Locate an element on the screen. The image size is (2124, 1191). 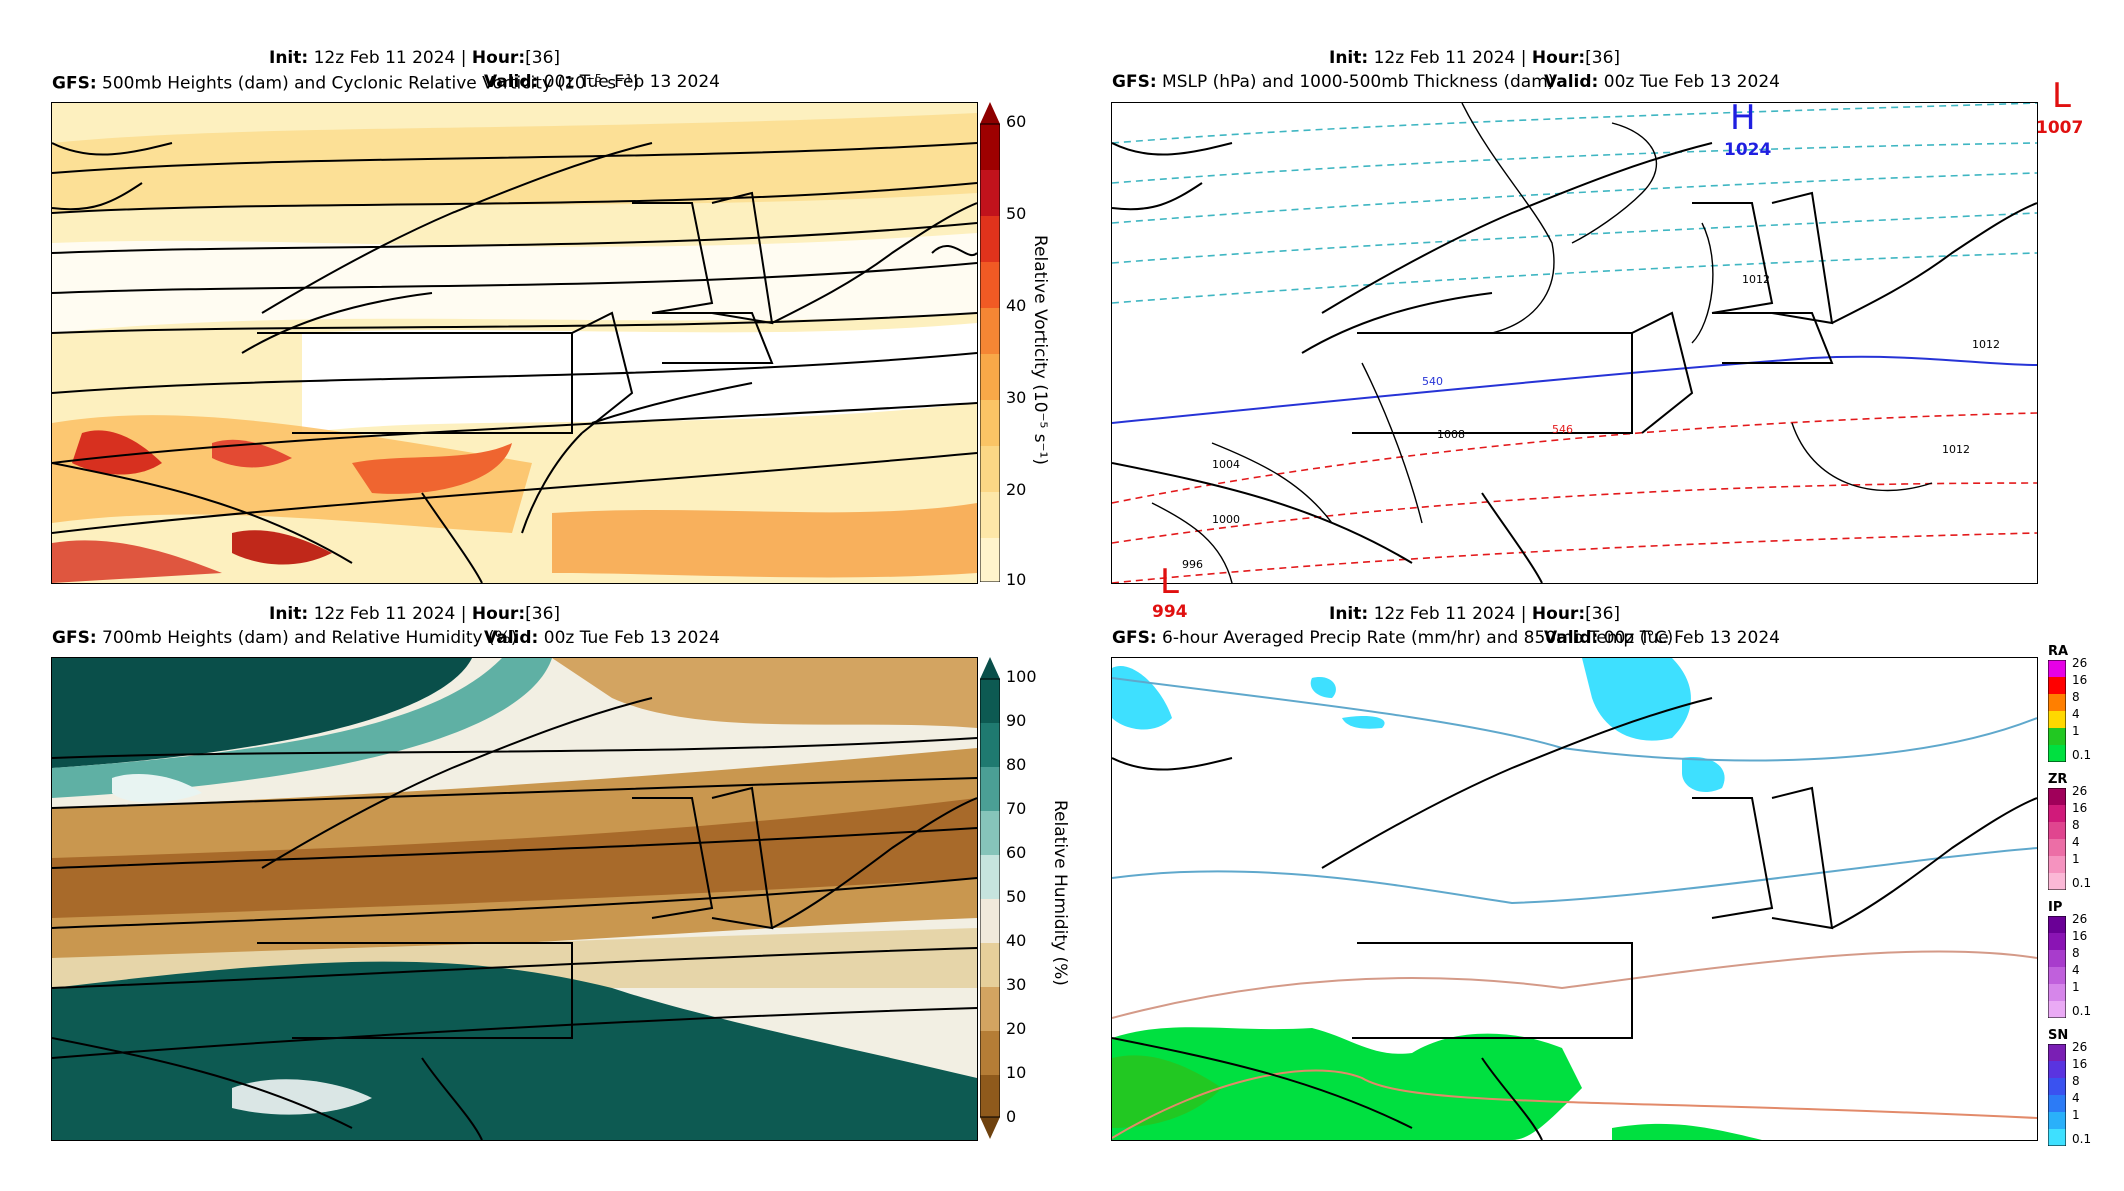
thickness-label: 540 is located at coordinates (1432, 381).